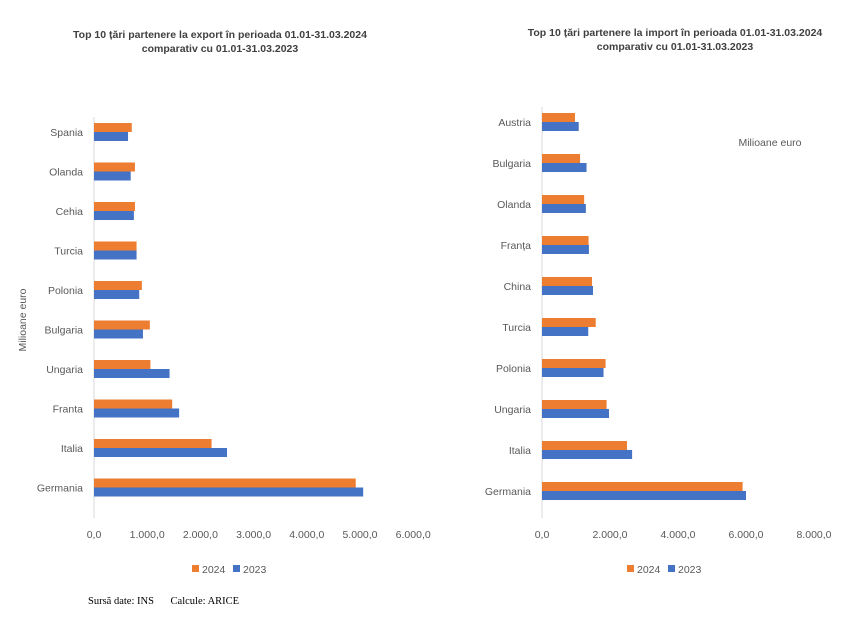  Describe the element at coordinates (508, 492) in the screenshot. I see `import-category-label: Germania` at that location.